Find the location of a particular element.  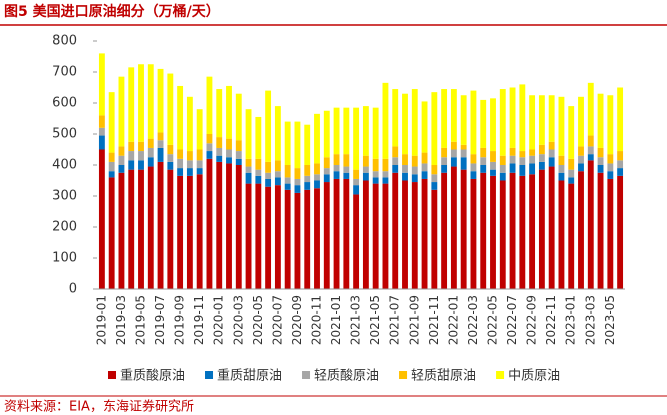

y-tick-label: 400 is located at coordinates (64, 165).